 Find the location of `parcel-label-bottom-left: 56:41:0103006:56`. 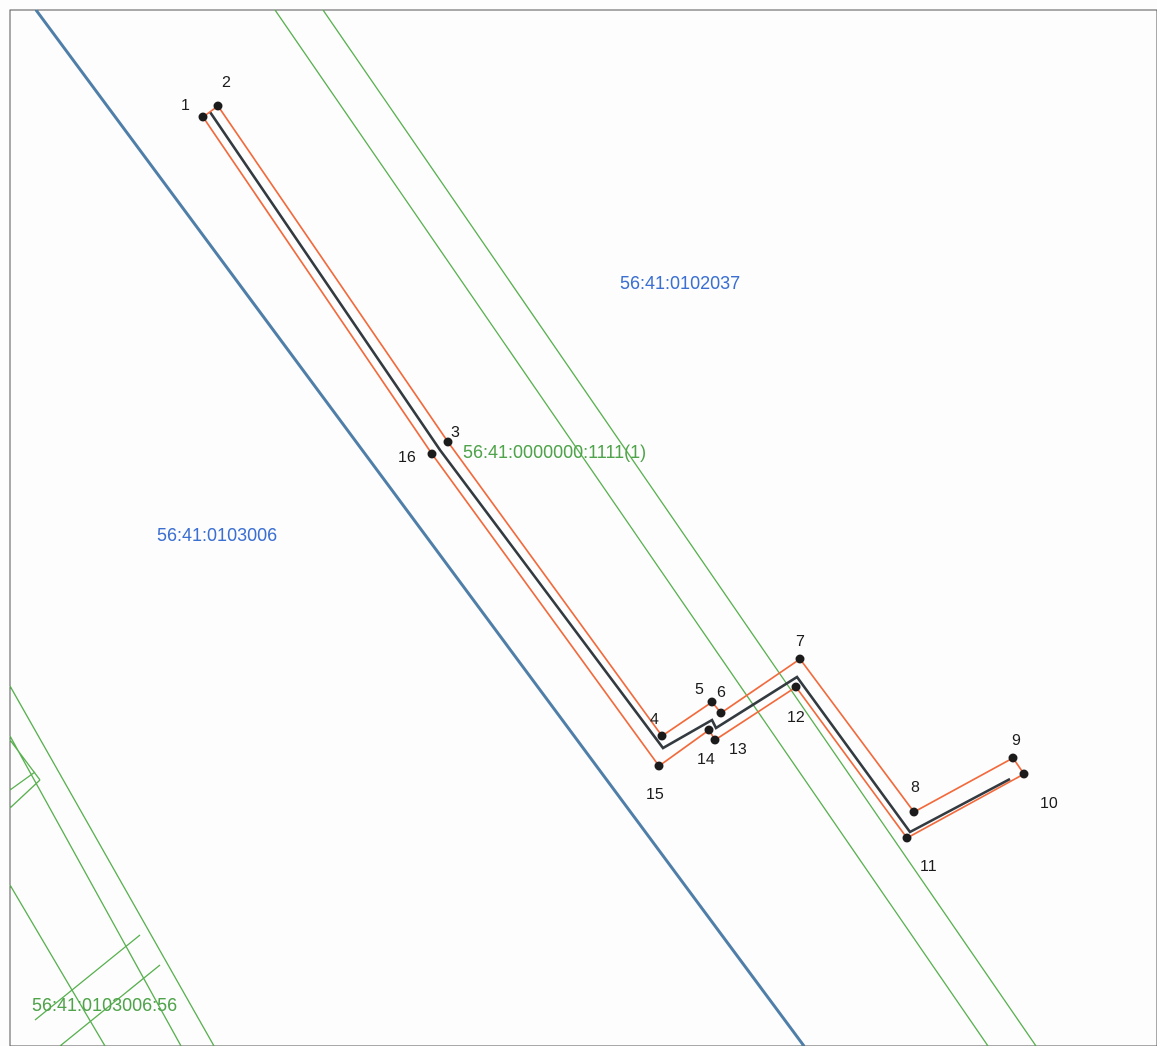

parcel-label-bottom-left: 56:41:0103006:56 is located at coordinates (104, 1005).